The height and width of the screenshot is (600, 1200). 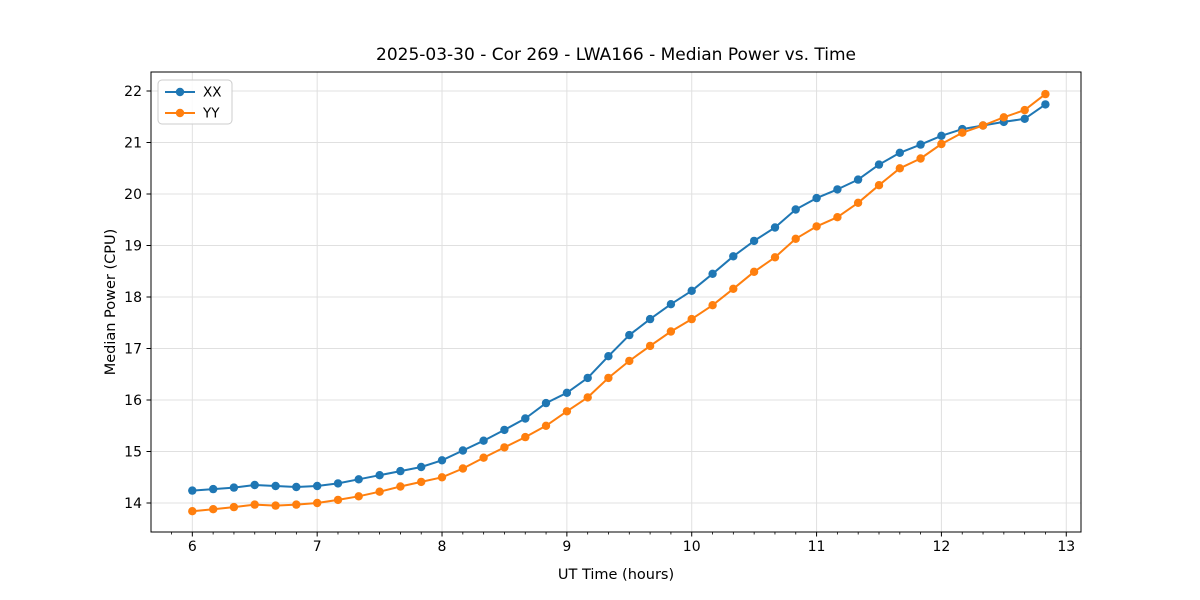 I want to click on y-tick-label: 19, so click(x=133, y=247).